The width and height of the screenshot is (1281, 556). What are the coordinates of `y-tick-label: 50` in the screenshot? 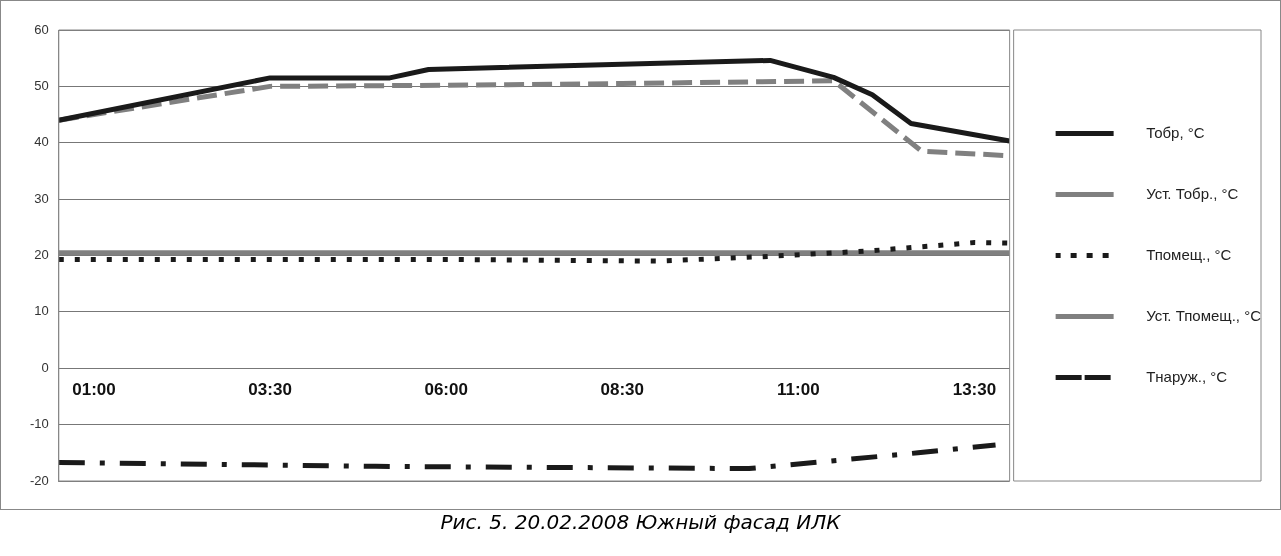 It's located at (41, 85).